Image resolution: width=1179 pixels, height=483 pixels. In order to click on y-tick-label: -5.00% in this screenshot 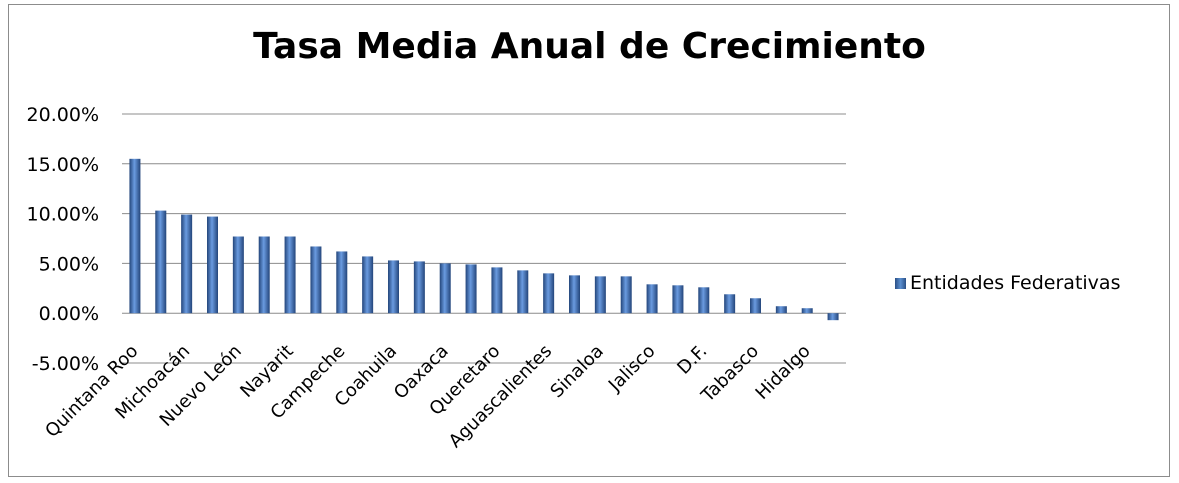, I will do `click(65, 364)`.